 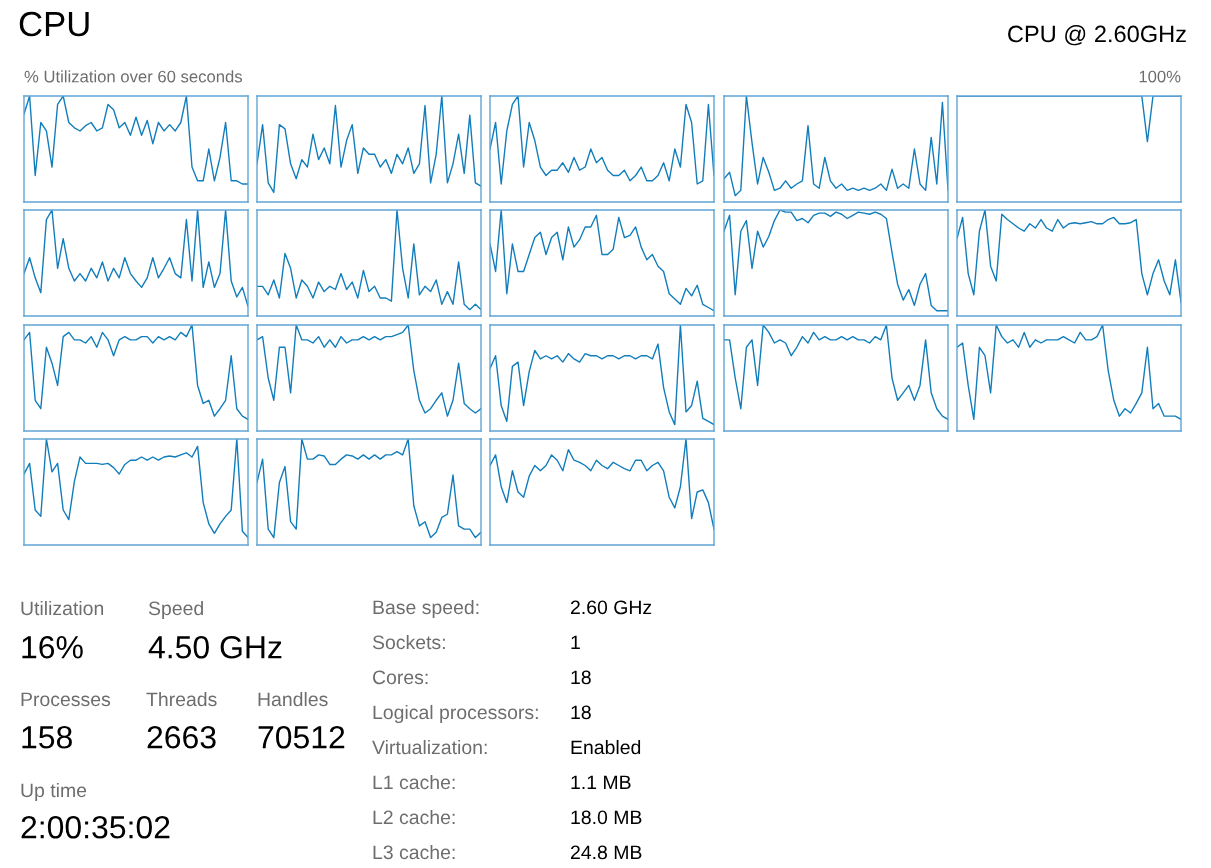 I want to click on text: 24.8 MB, so click(x=606, y=852).